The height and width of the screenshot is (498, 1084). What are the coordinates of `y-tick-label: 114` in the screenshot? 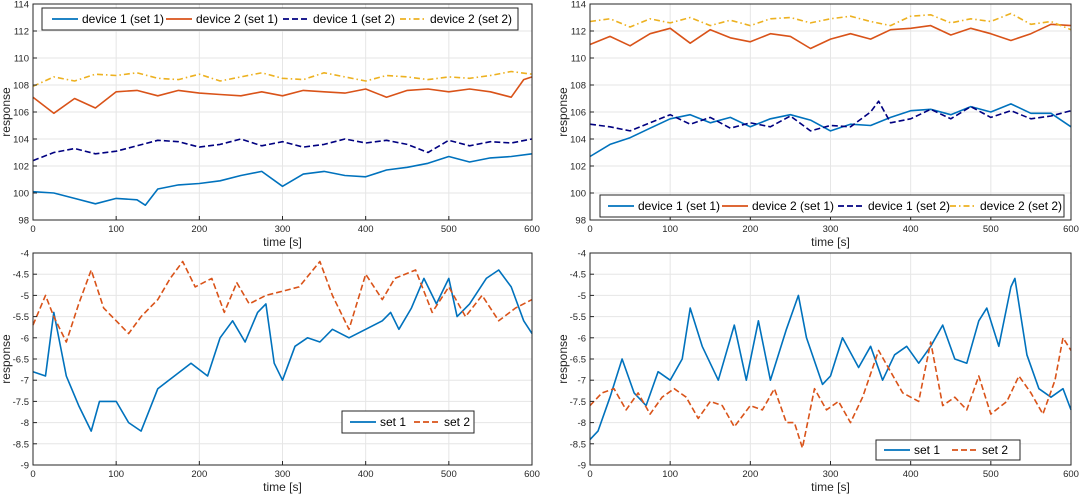 It's located at (21, 5).